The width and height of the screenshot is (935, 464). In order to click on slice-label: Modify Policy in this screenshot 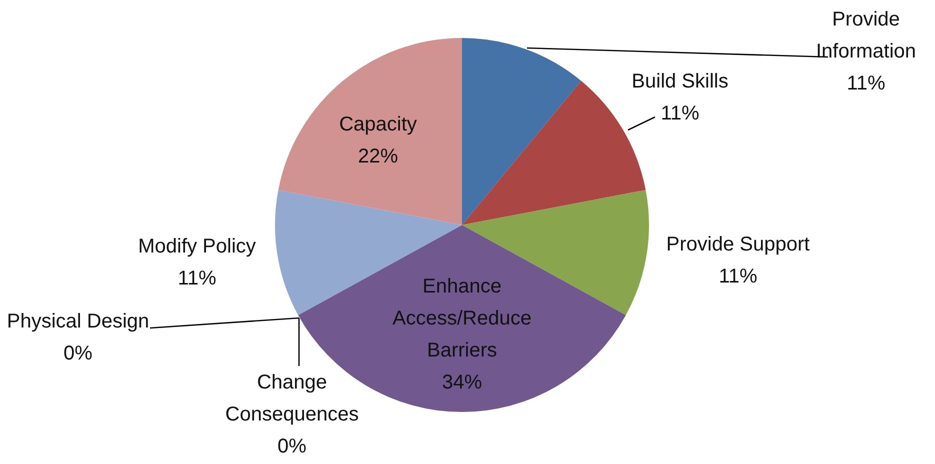, I will do `click(197, 247)`.